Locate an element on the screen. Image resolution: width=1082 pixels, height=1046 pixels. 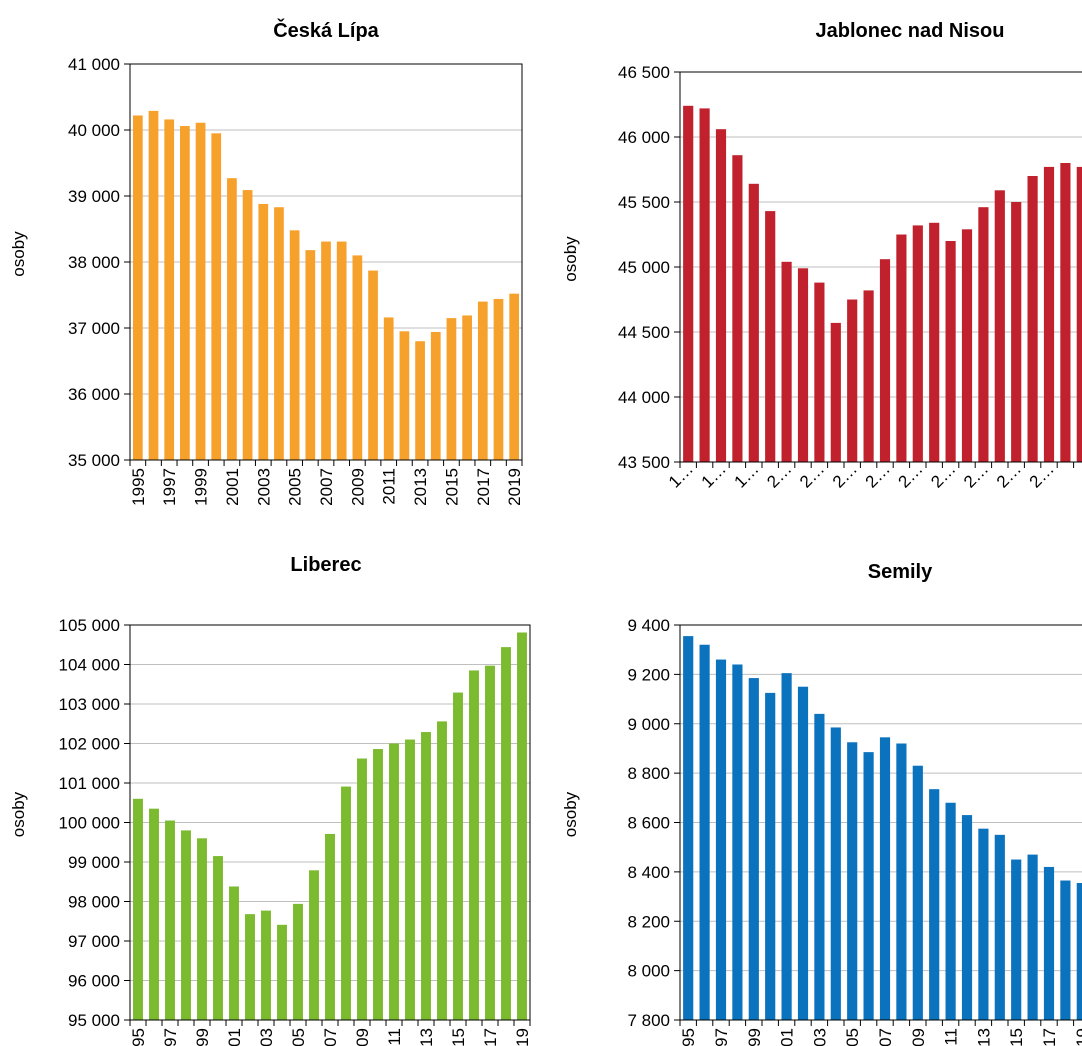
y-tick-label: 46 000 is located at coordinates (644, 137).